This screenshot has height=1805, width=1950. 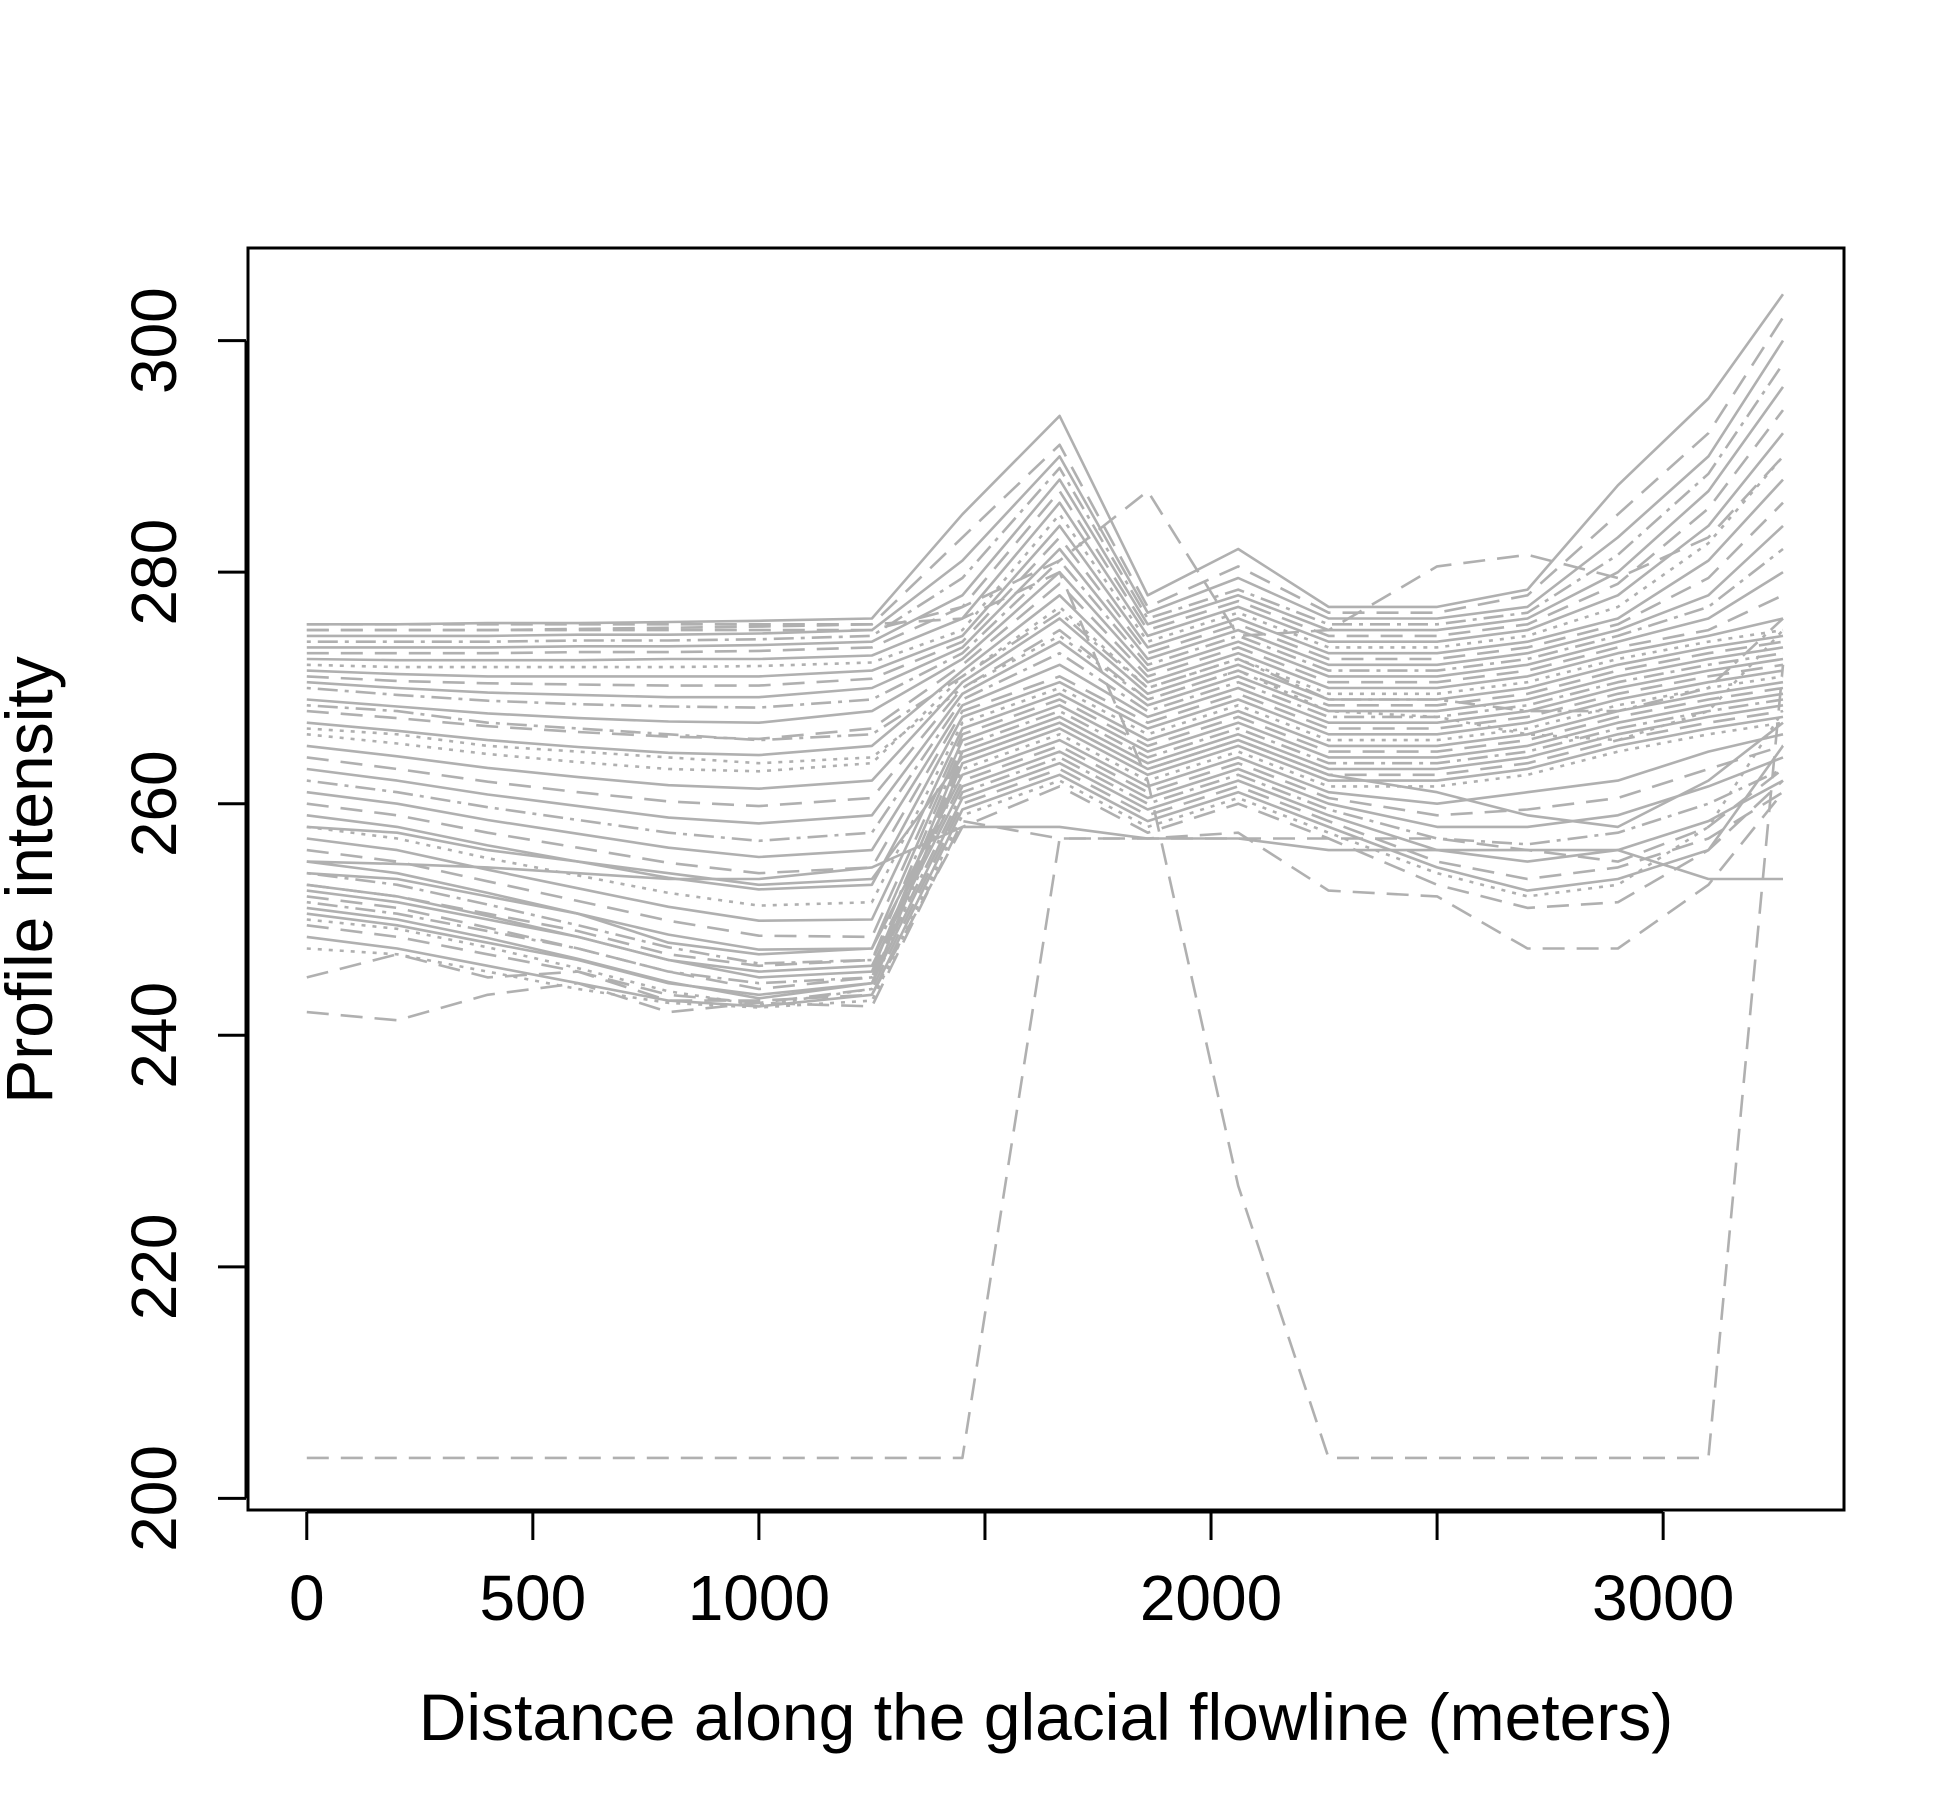 What do you see at coordinates (154, 340) in the screenshot?
I see `y-tick-label-300: 300` at bounding box center [154, 340].